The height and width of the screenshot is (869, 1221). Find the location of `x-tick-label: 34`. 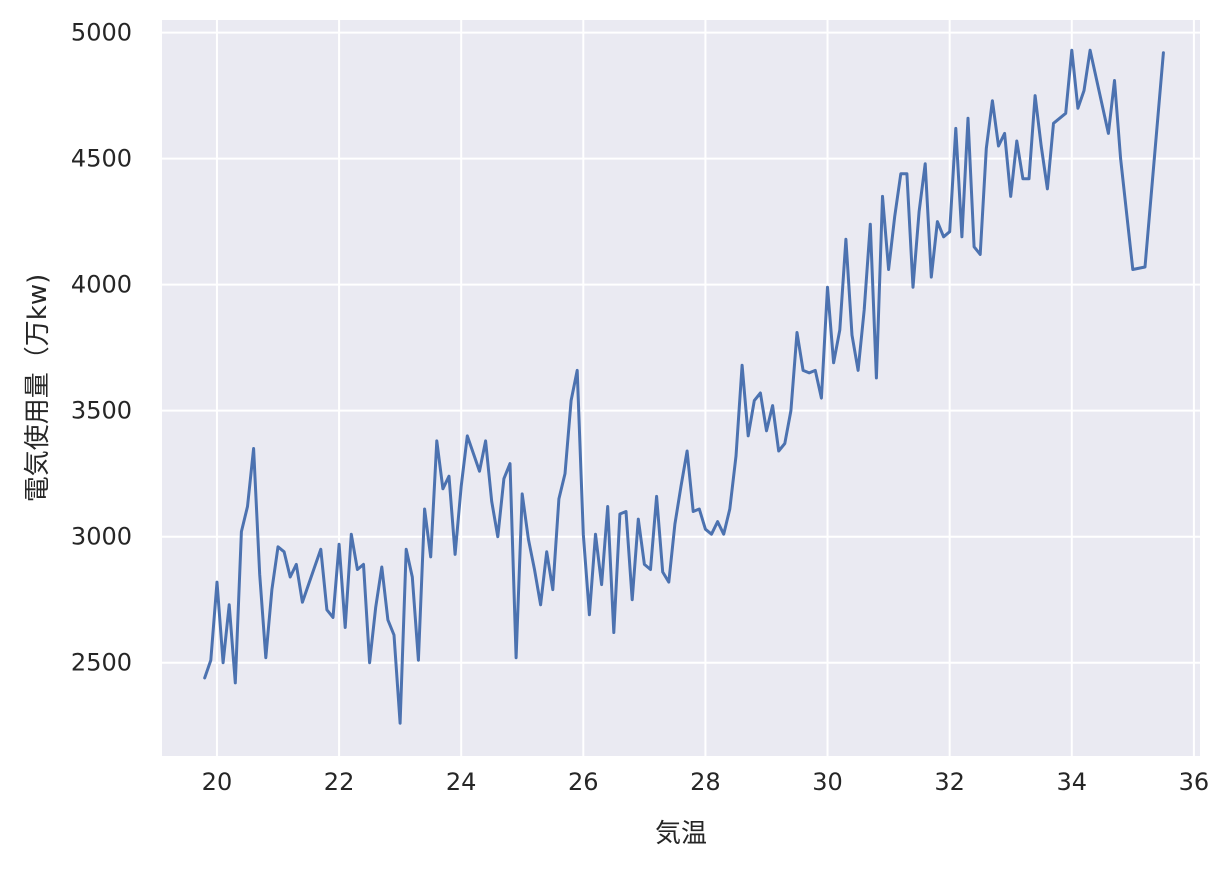

x-tick-label: 34 is located at coordinates (1072, 782).